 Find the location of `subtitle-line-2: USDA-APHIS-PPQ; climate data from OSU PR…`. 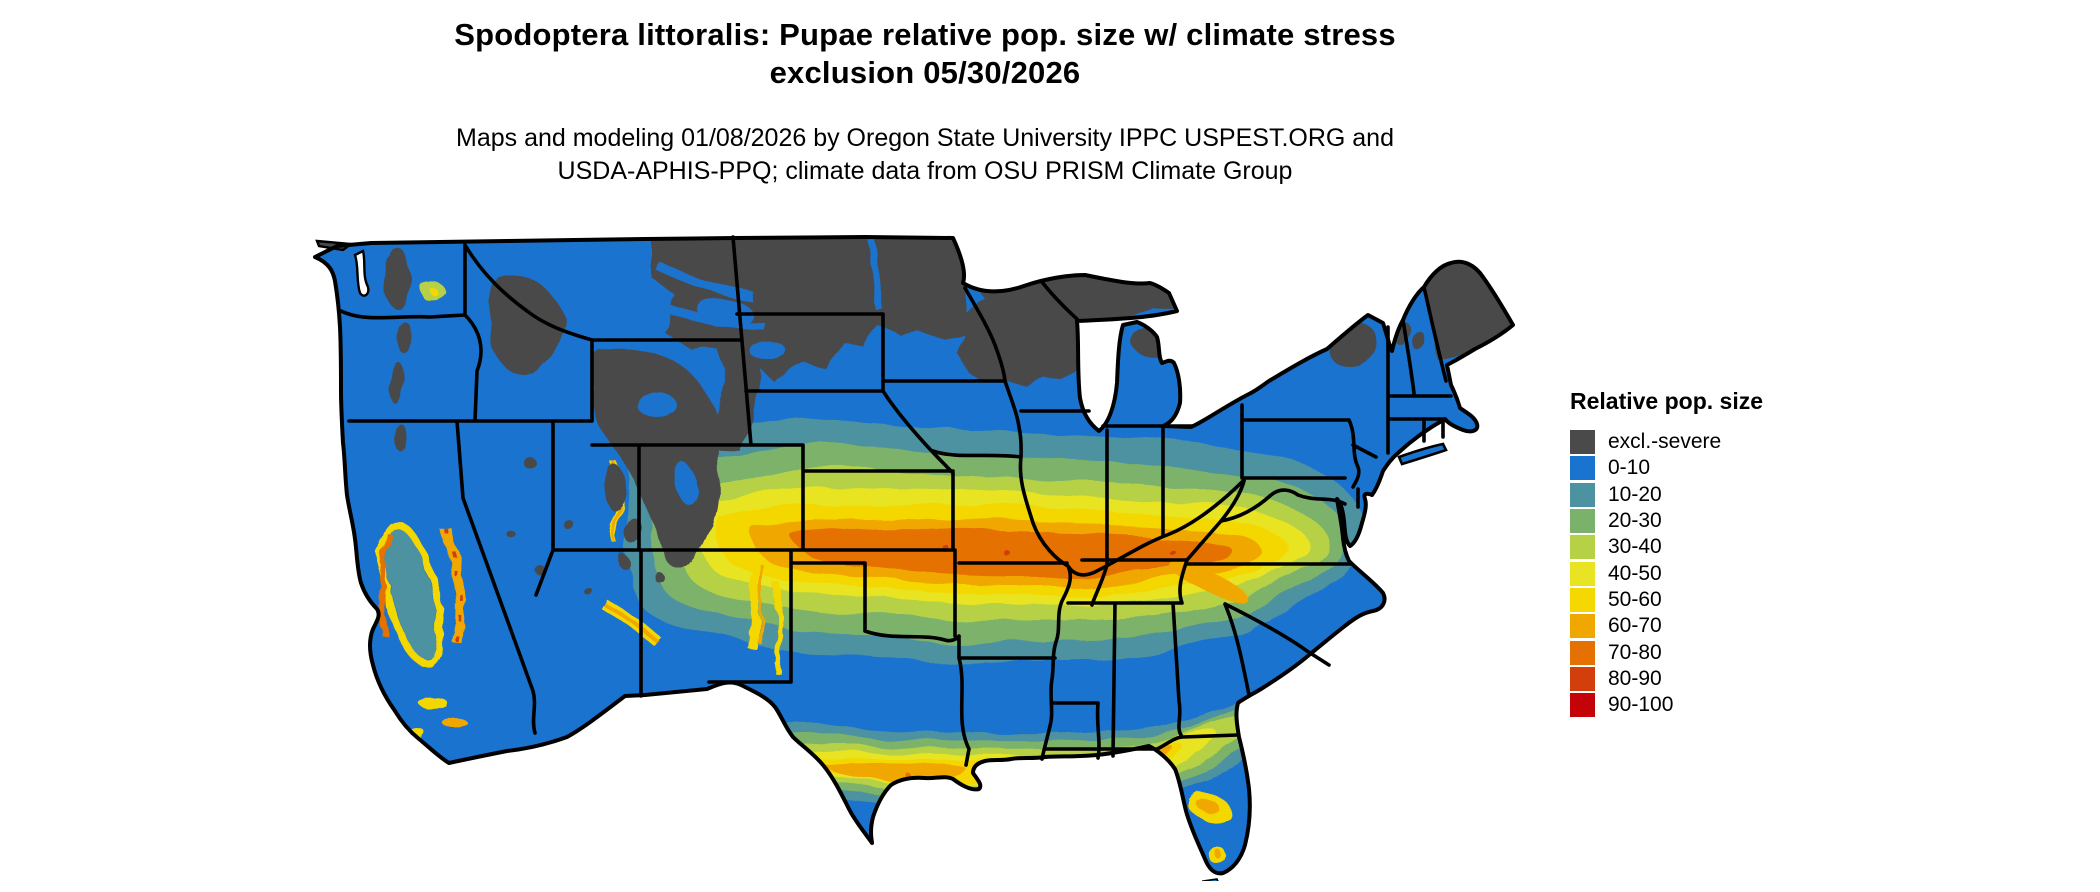

subtitle-line-2: USDA-APHIS-PPQ; climate data from OSU PR… is located at coordinates (925, 171).